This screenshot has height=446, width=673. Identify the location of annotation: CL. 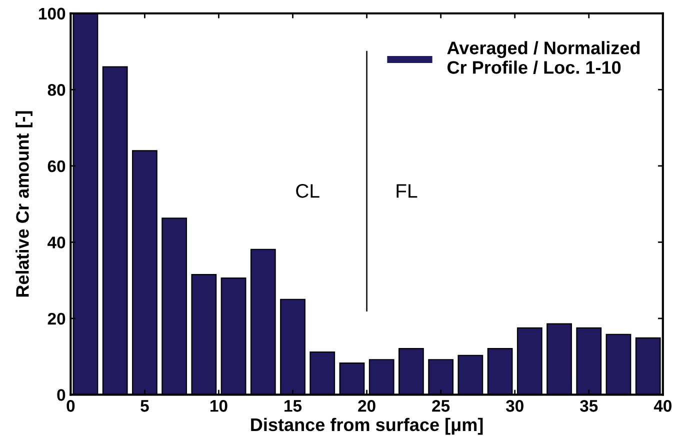
(308, 191).